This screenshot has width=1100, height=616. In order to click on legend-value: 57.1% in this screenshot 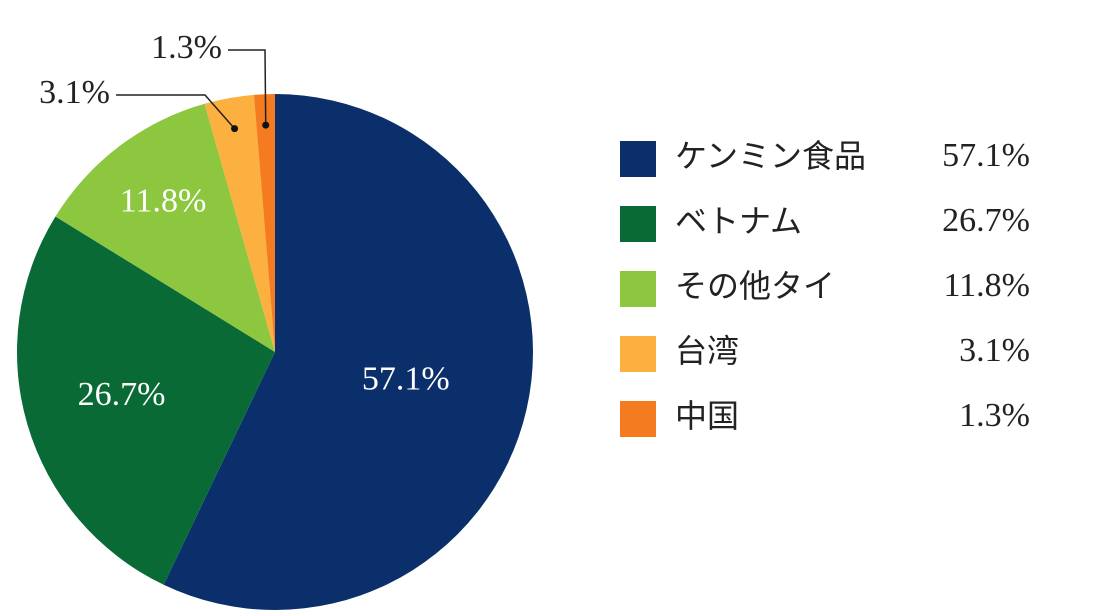, I will do `click(986, 155)`.